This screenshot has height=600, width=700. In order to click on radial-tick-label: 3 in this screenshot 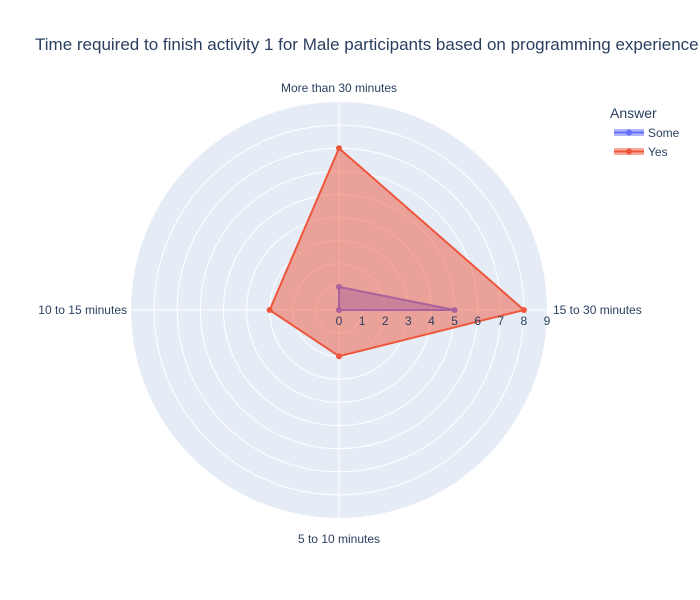, I will do `click(408, 321)`.